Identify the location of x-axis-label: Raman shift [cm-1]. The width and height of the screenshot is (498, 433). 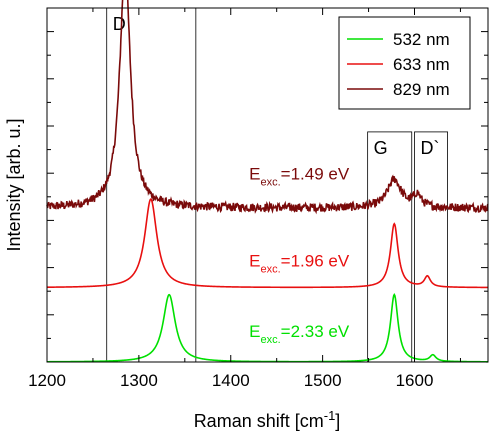
(267, 419).